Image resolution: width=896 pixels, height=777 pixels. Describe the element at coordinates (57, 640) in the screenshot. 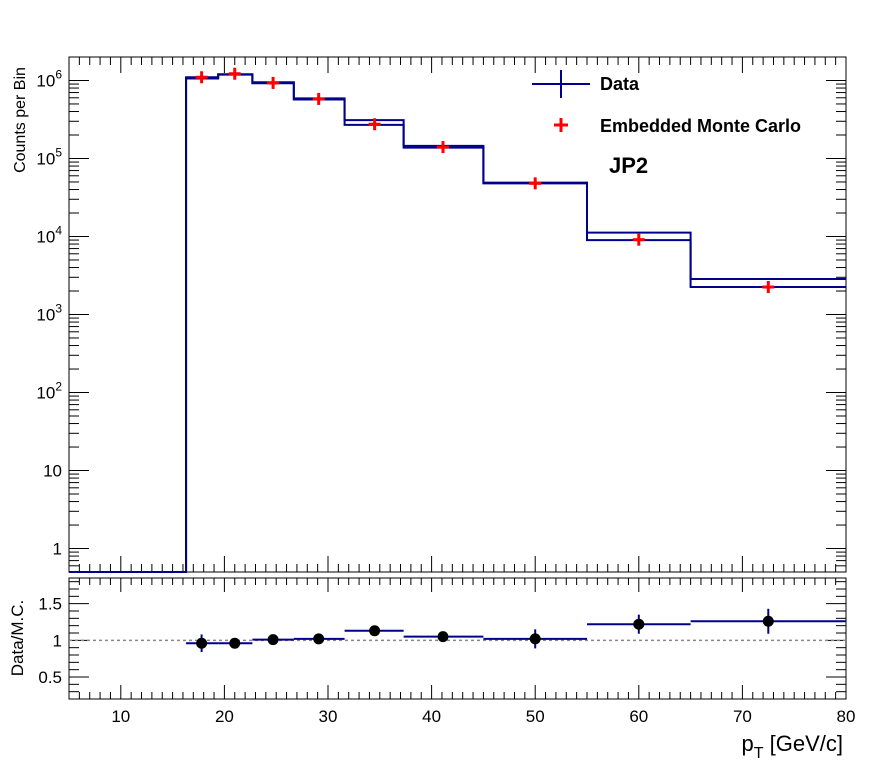

I see `ratio-y-tick-label: 1` at that location.